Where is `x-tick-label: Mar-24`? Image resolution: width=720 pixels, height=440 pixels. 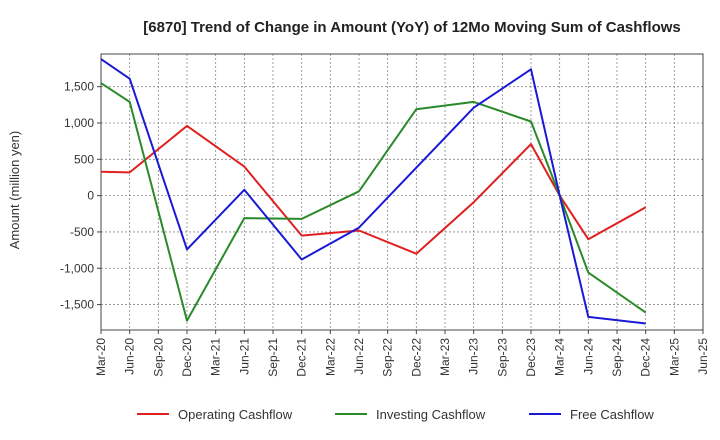 x-tick-label: Mar-24 is located at coordinates (560, 357).